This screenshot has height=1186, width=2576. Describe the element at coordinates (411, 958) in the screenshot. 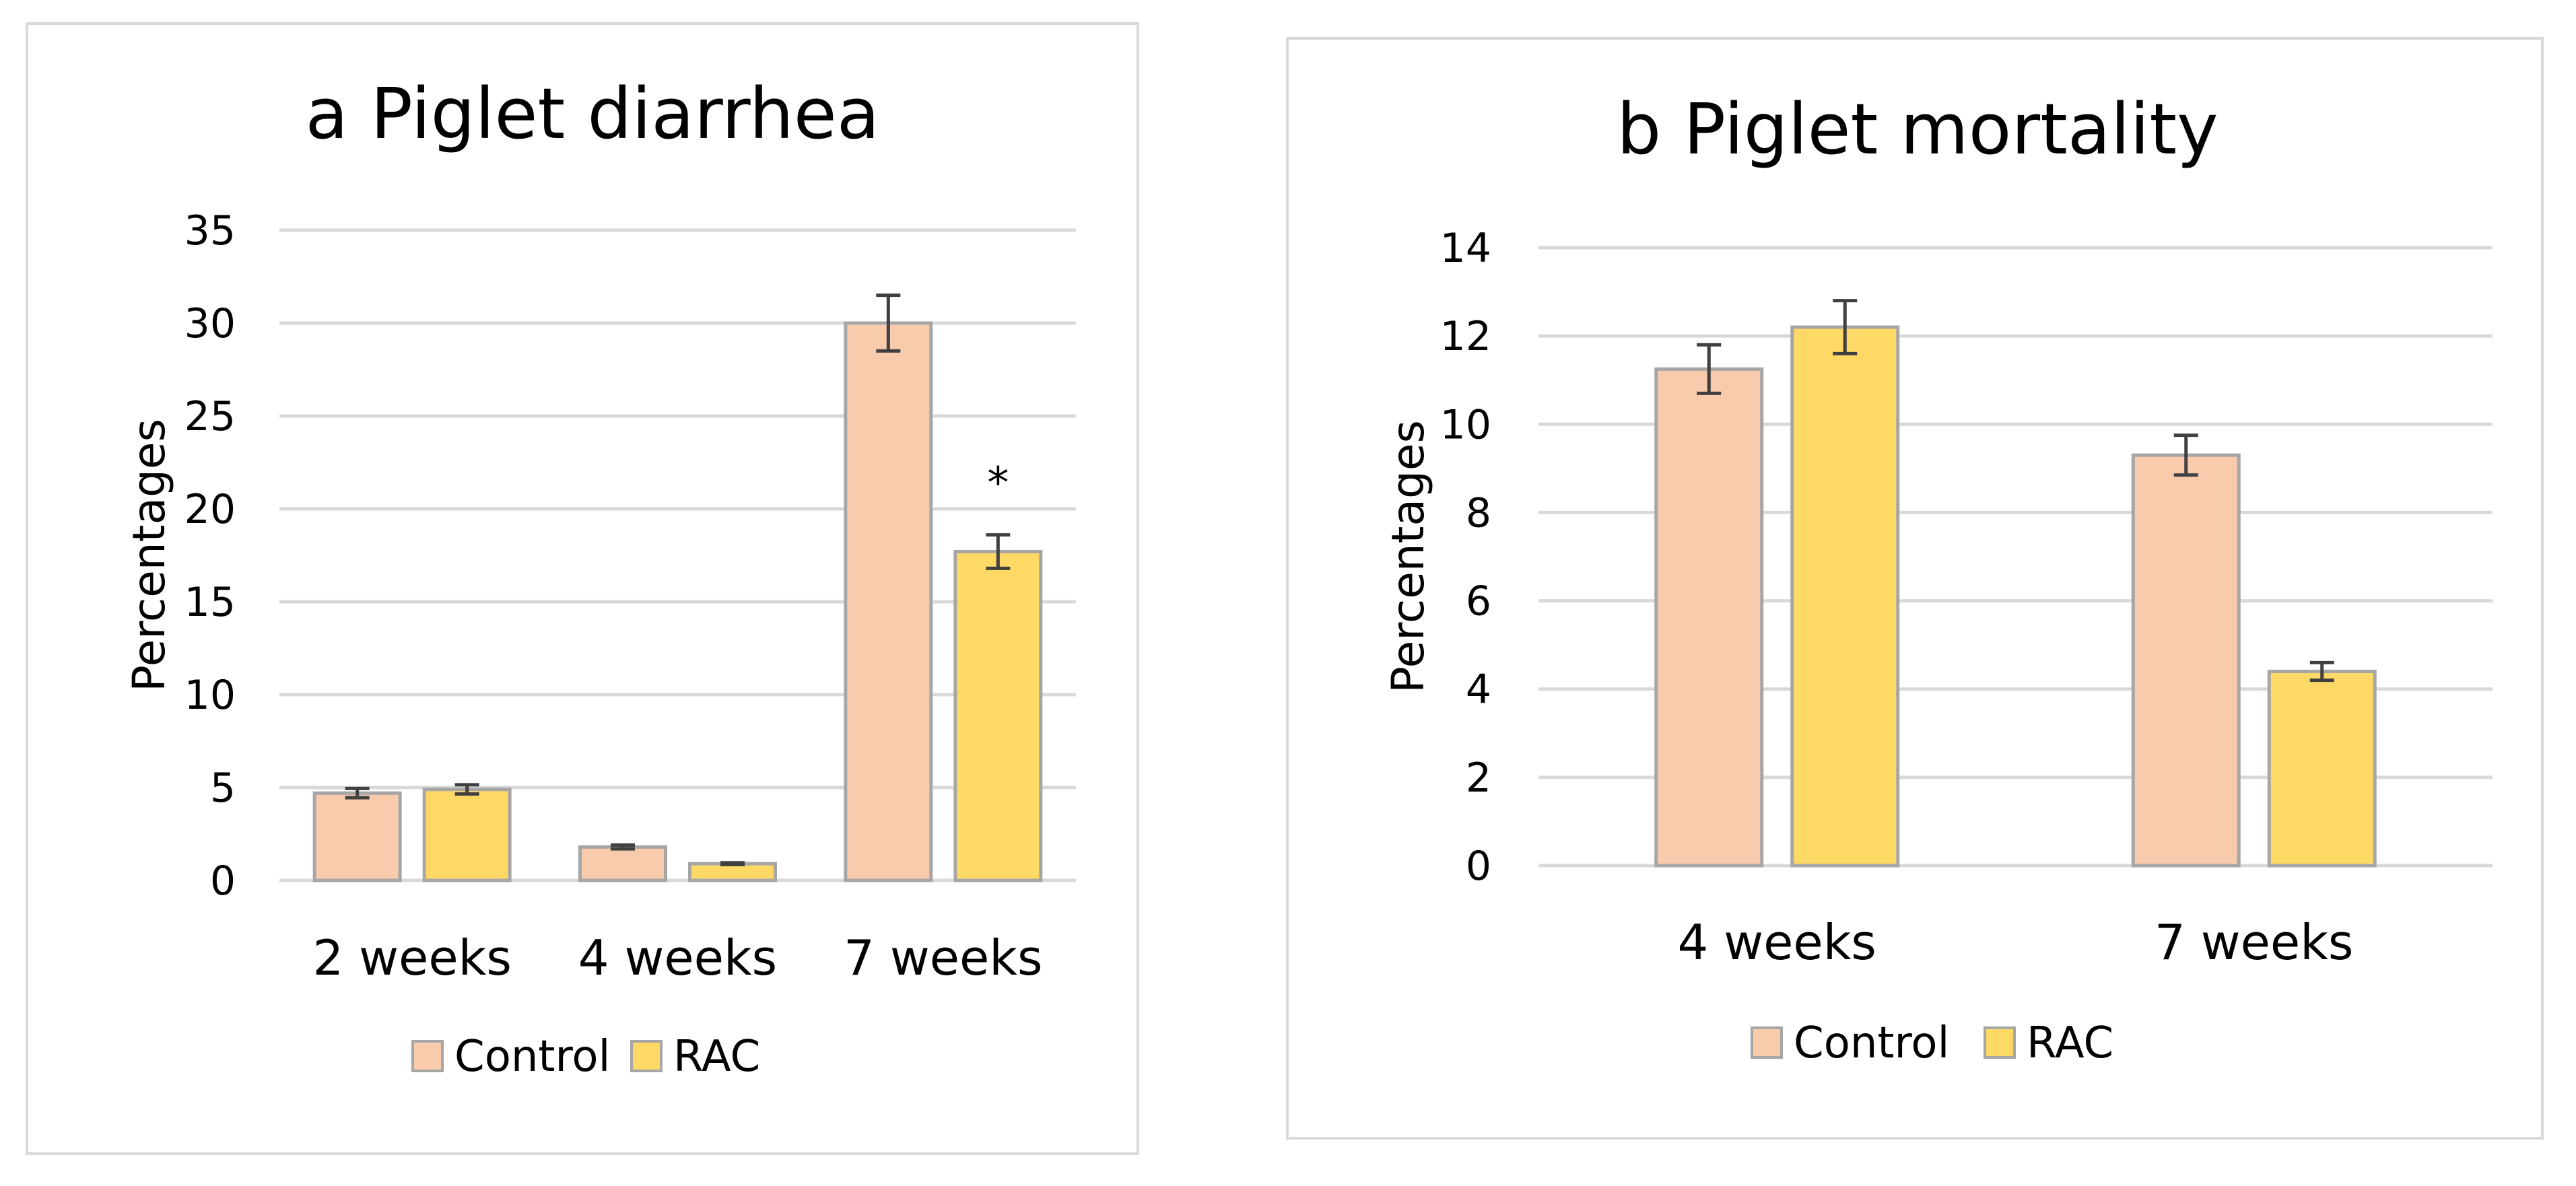

I see `x-tick-label: 2 weeks` at that location.